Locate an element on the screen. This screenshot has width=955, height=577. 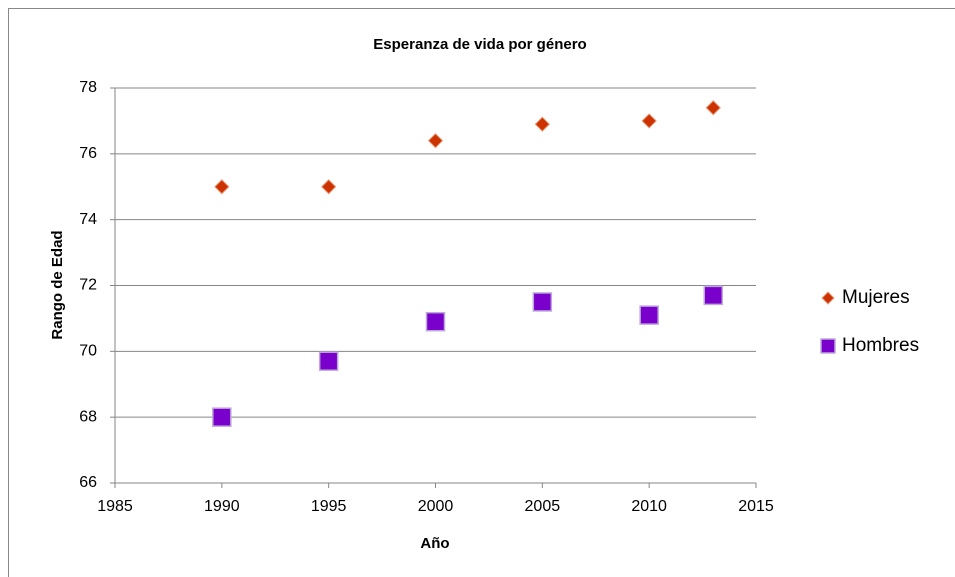
y-tick-label: 72 is located at coordinates (88, 285).